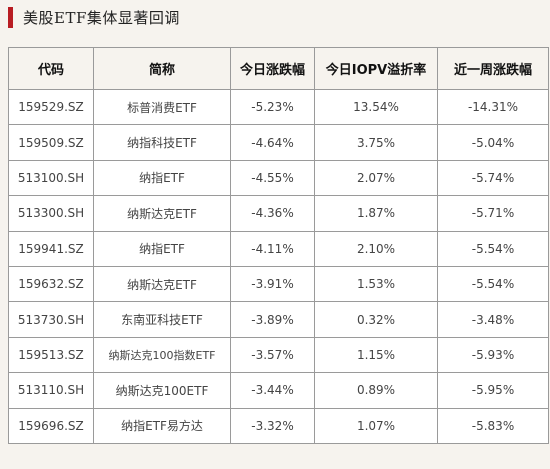 The image size is (550, 469). What do you see at coordinates (51, 248) in the screenshot?
I see `cell-code: 159941.SZ` at bounding box center [51, 248].